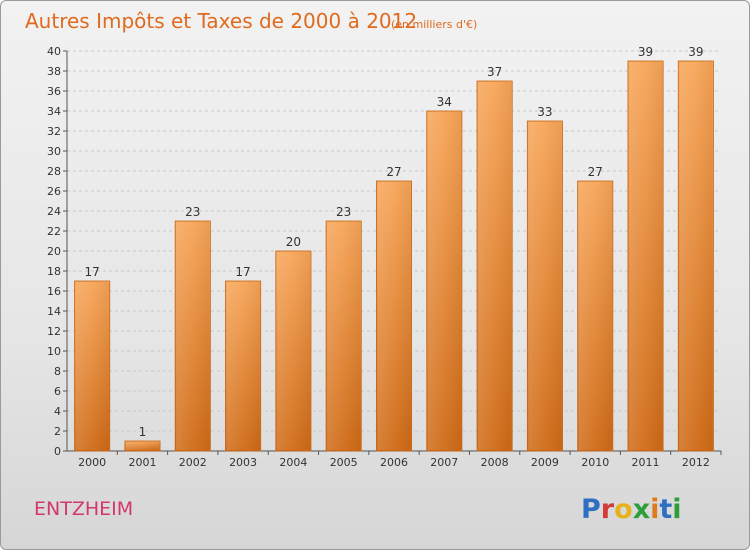 This screenshot has height=550, width=750. I want to click on logo-letter: r, so click(608, 509).